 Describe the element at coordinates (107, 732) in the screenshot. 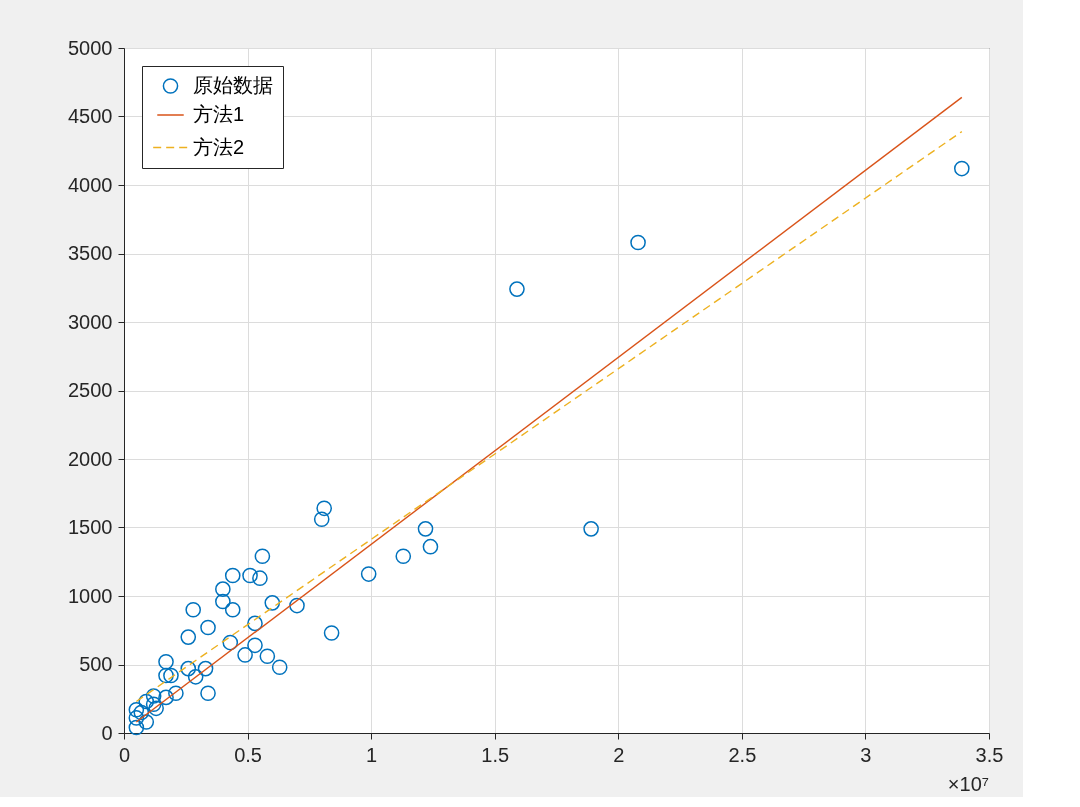

I see `y-tick-label: 0` at that location.